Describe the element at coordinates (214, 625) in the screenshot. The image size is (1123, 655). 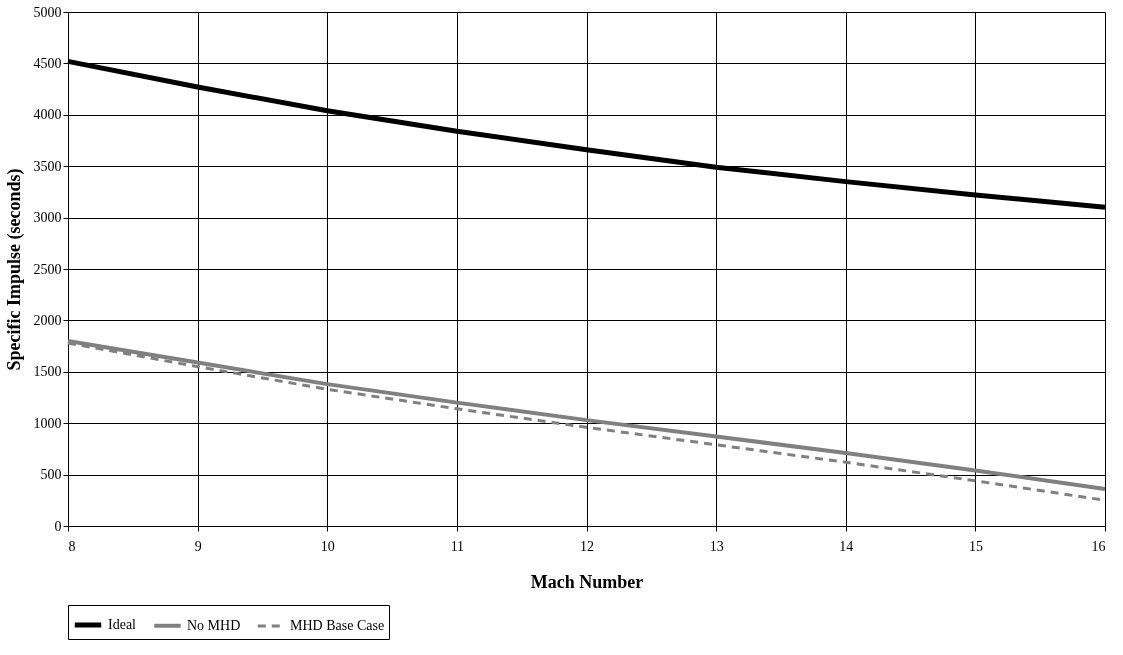
I see `legend-label: No MHD` at that location.